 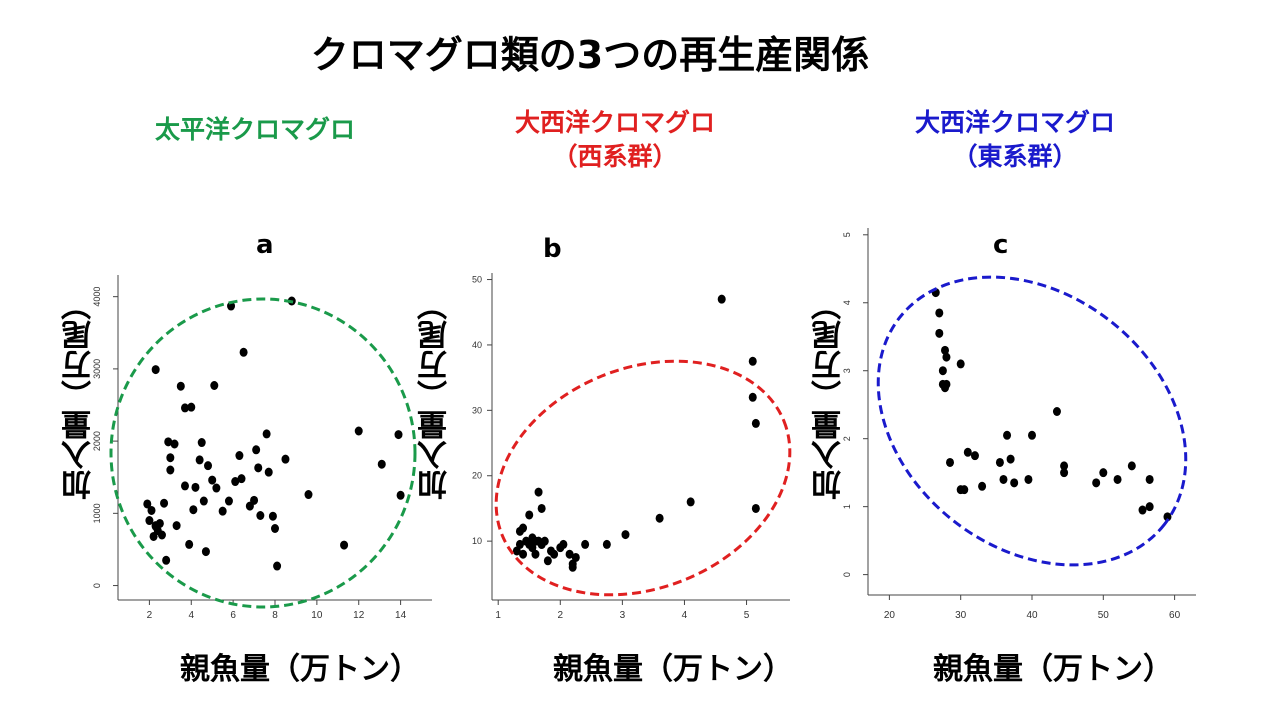 What do you see at coordinates (590, 55) in the screenshot?
I see `page-title: クロマグロ類の3つの再生産関係` at bounding box center [590, 55].